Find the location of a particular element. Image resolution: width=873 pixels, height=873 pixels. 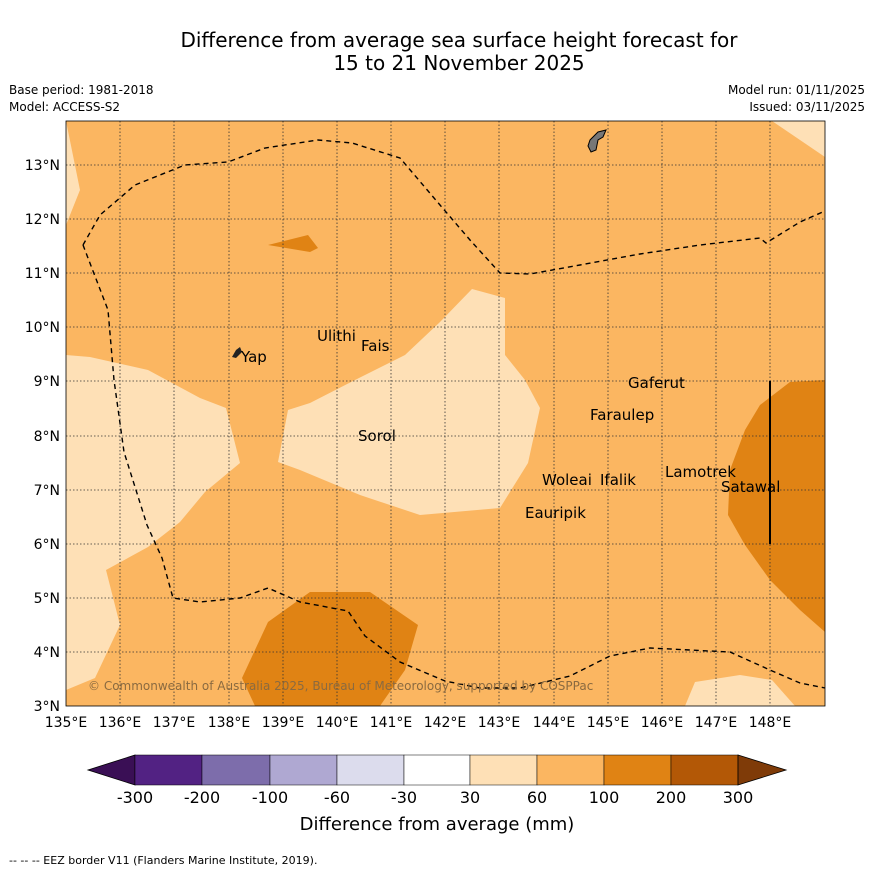

light-region-west is located at coordinates (153, 522).